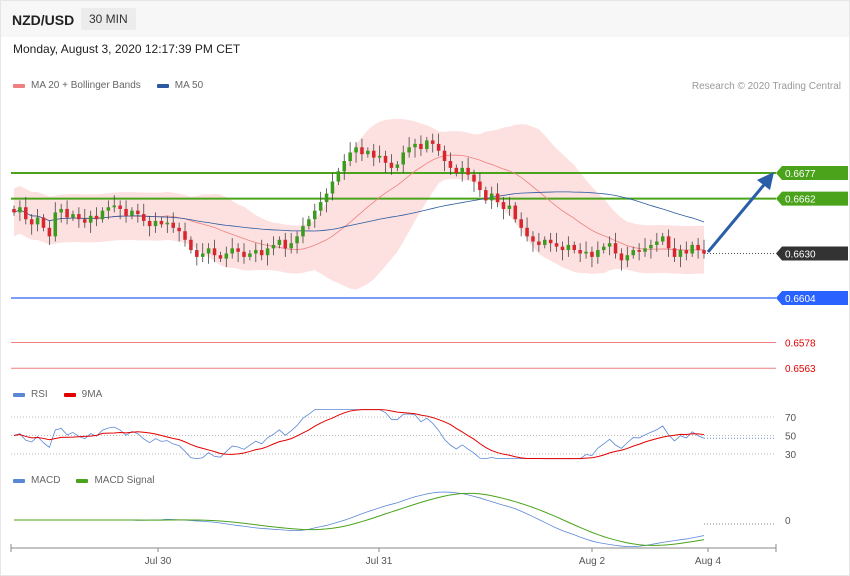 Image resolution: width=850 pixels, height=576 pixels. I want to click on rsi-level-label: 70, so click(791, 418).